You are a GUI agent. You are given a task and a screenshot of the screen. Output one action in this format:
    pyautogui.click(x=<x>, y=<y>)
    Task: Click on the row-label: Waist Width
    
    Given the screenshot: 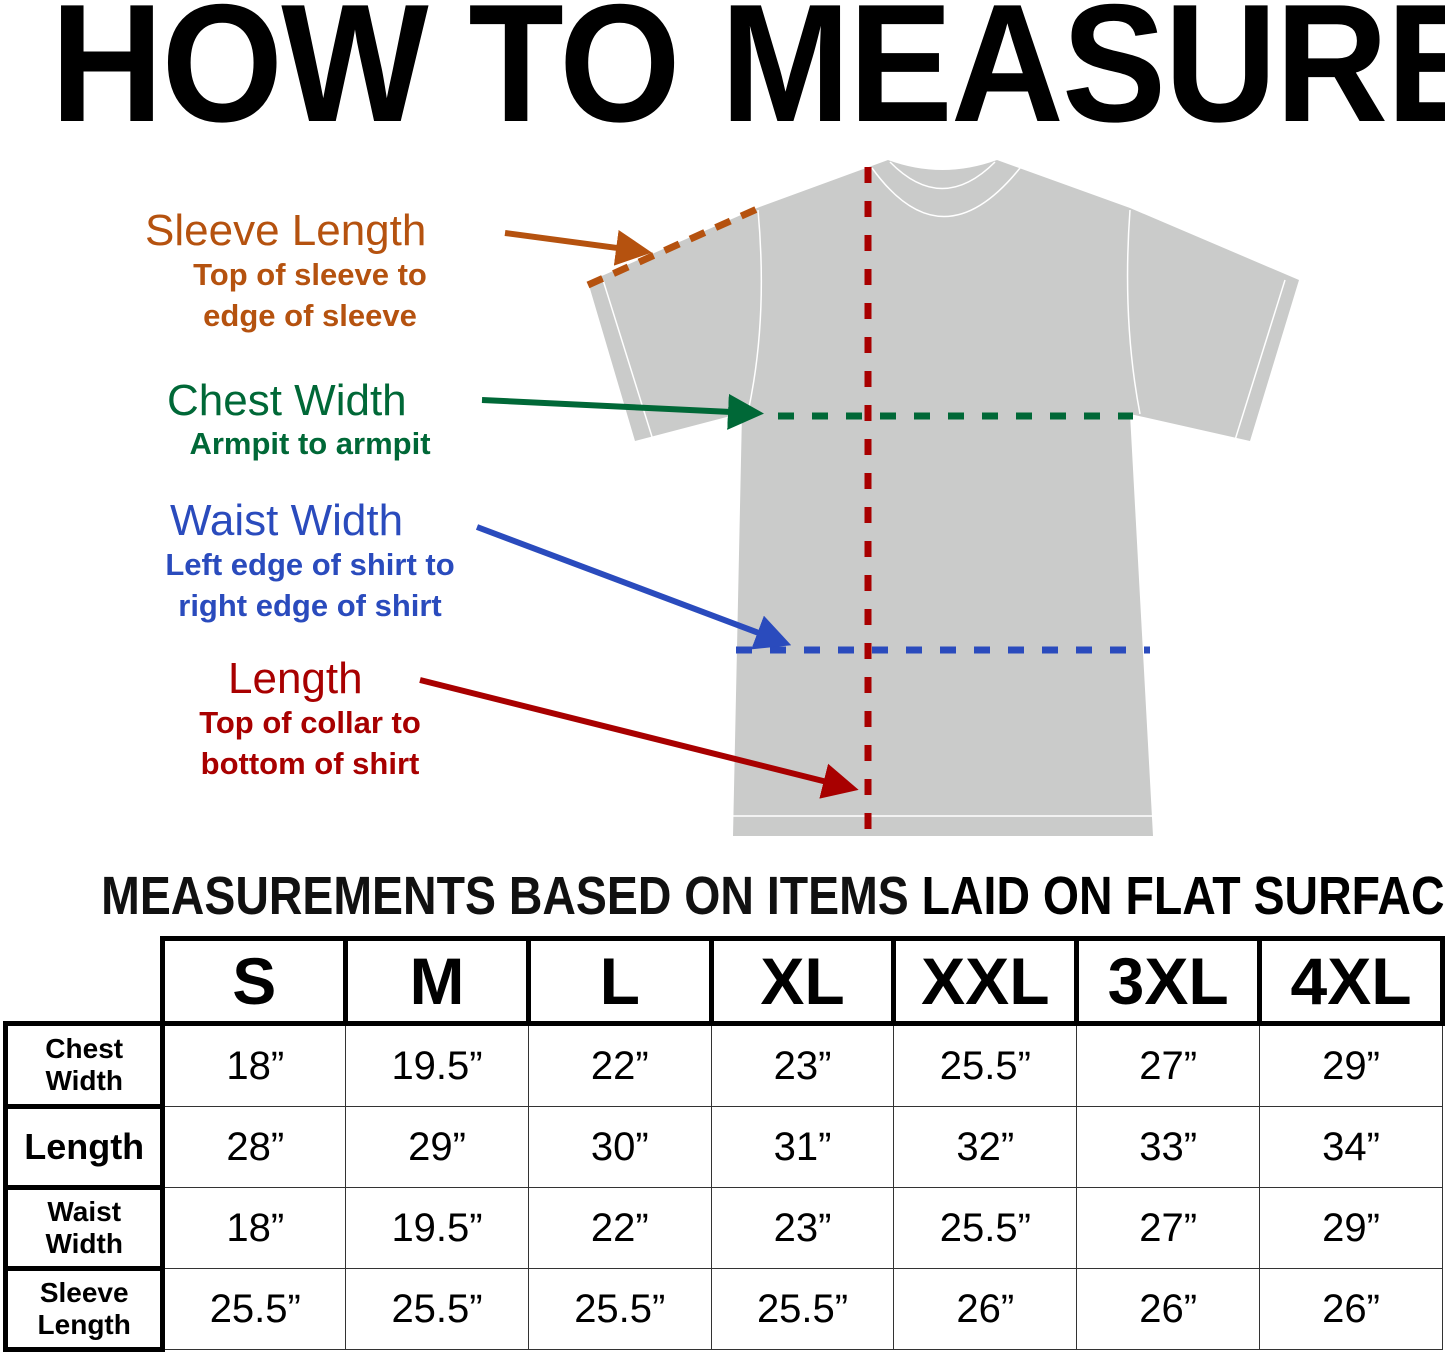 What is the action you would take?
    pyautogui.click(x=84, y=1228)
    